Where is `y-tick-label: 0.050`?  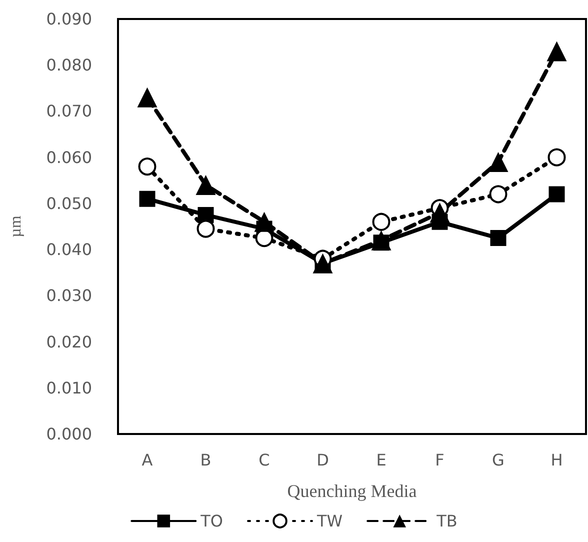
y-tick-label: 0.050 is located at coordinates (69, 203).